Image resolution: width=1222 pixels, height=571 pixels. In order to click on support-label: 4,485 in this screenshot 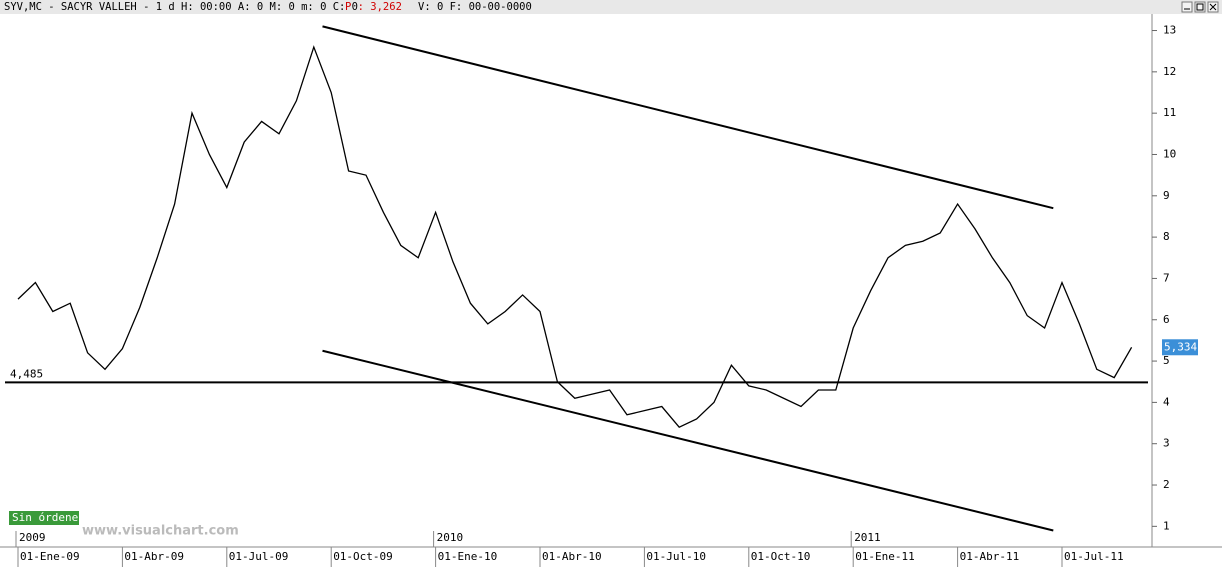, I will do `click(26, 373)`.